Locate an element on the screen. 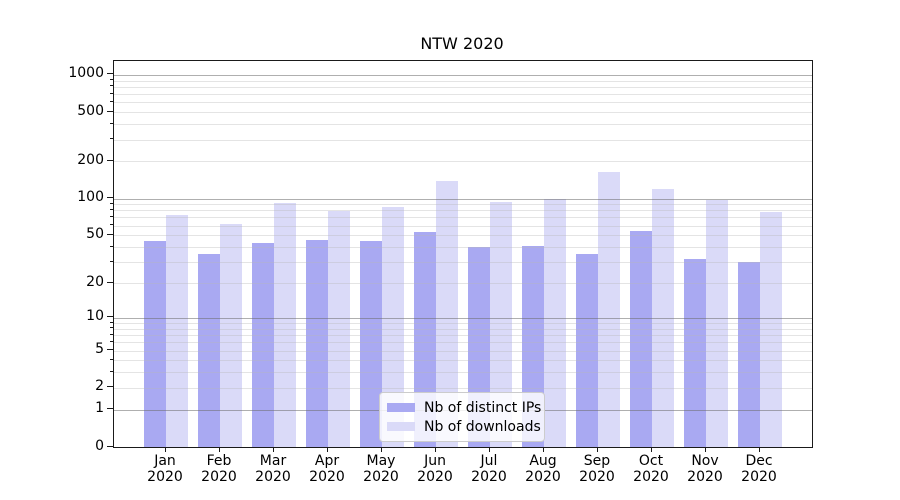 The image size is (900, 500). y-axis-tick-label: 20 is located at coordinates (95, 281).